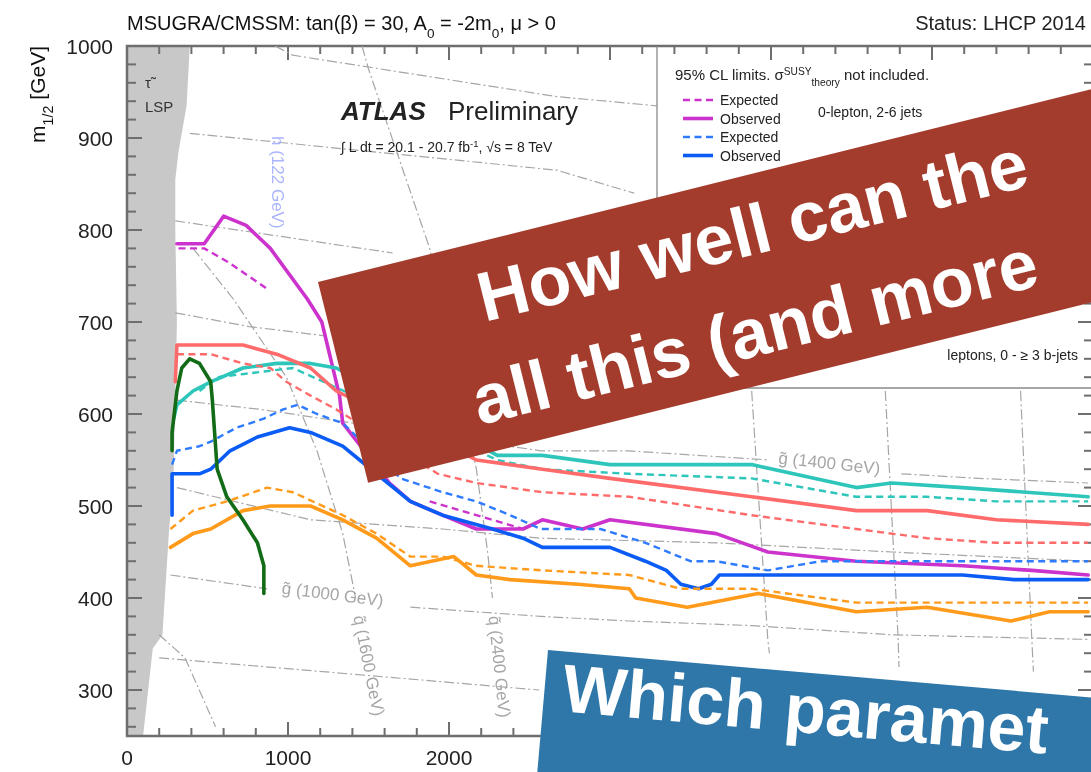 The image size is (1091, 772). What do you see at coordinates (218, 476) in the screenshot?
I see `line-series` at bounding box center [218, 476].